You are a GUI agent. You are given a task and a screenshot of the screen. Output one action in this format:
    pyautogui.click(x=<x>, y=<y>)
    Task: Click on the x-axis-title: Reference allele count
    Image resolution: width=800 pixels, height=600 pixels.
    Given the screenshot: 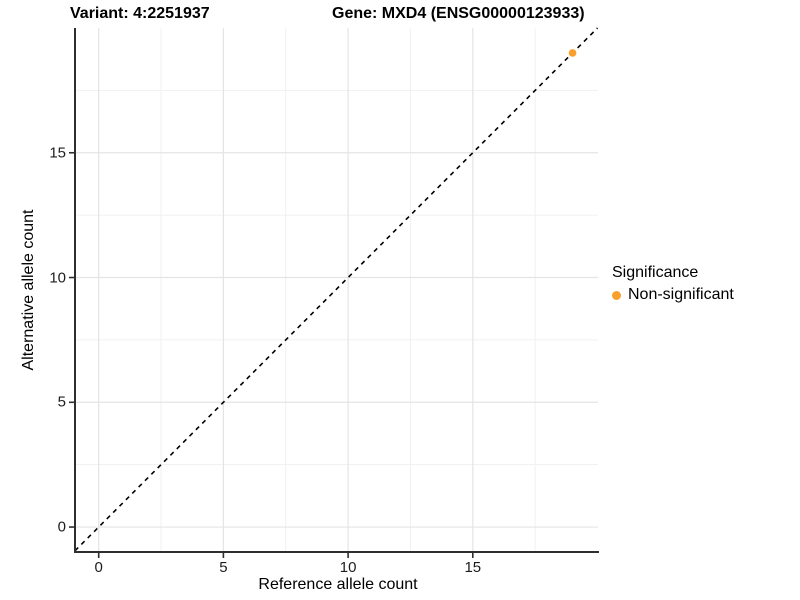 What is the action you would take?
    pyautogui.click(x=338, y=584)
    